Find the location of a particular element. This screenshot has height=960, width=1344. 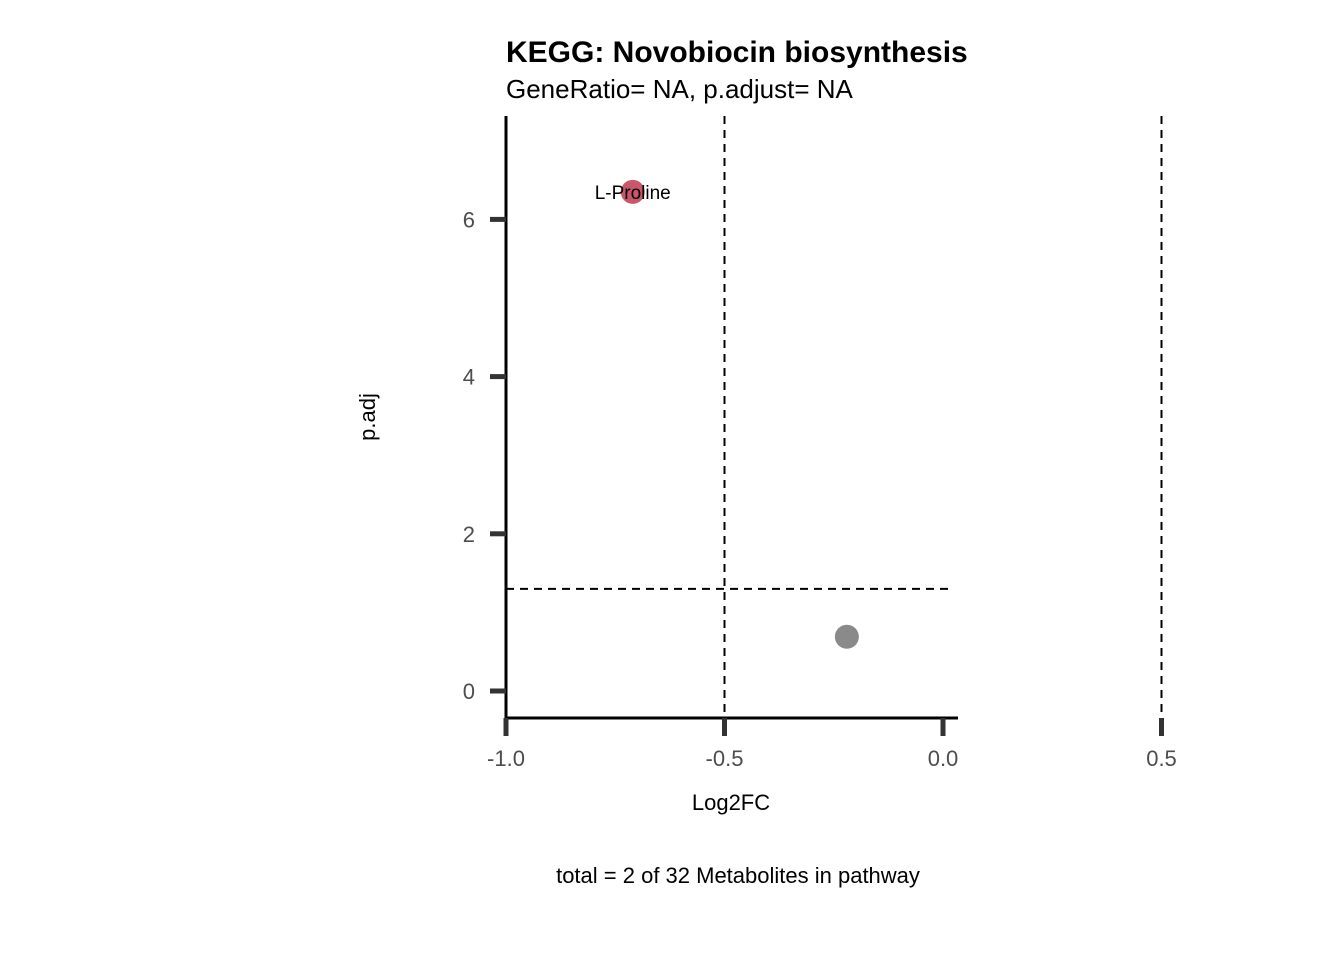

y-tick-label-1: 2 is located at coordinates (469, 534).